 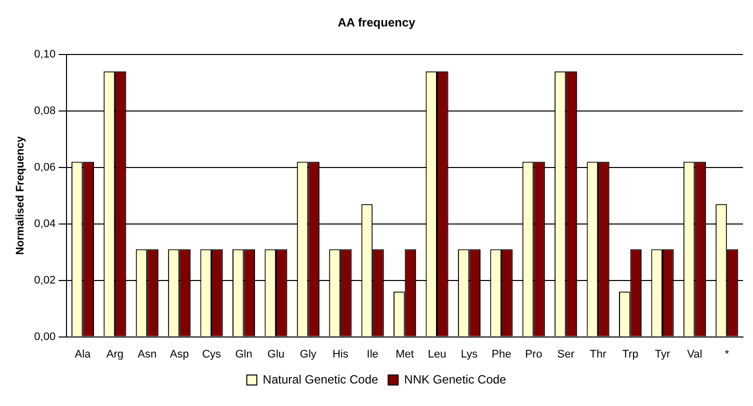 I want to click on x-tick-label: Gly, so click(x=308, y=354).